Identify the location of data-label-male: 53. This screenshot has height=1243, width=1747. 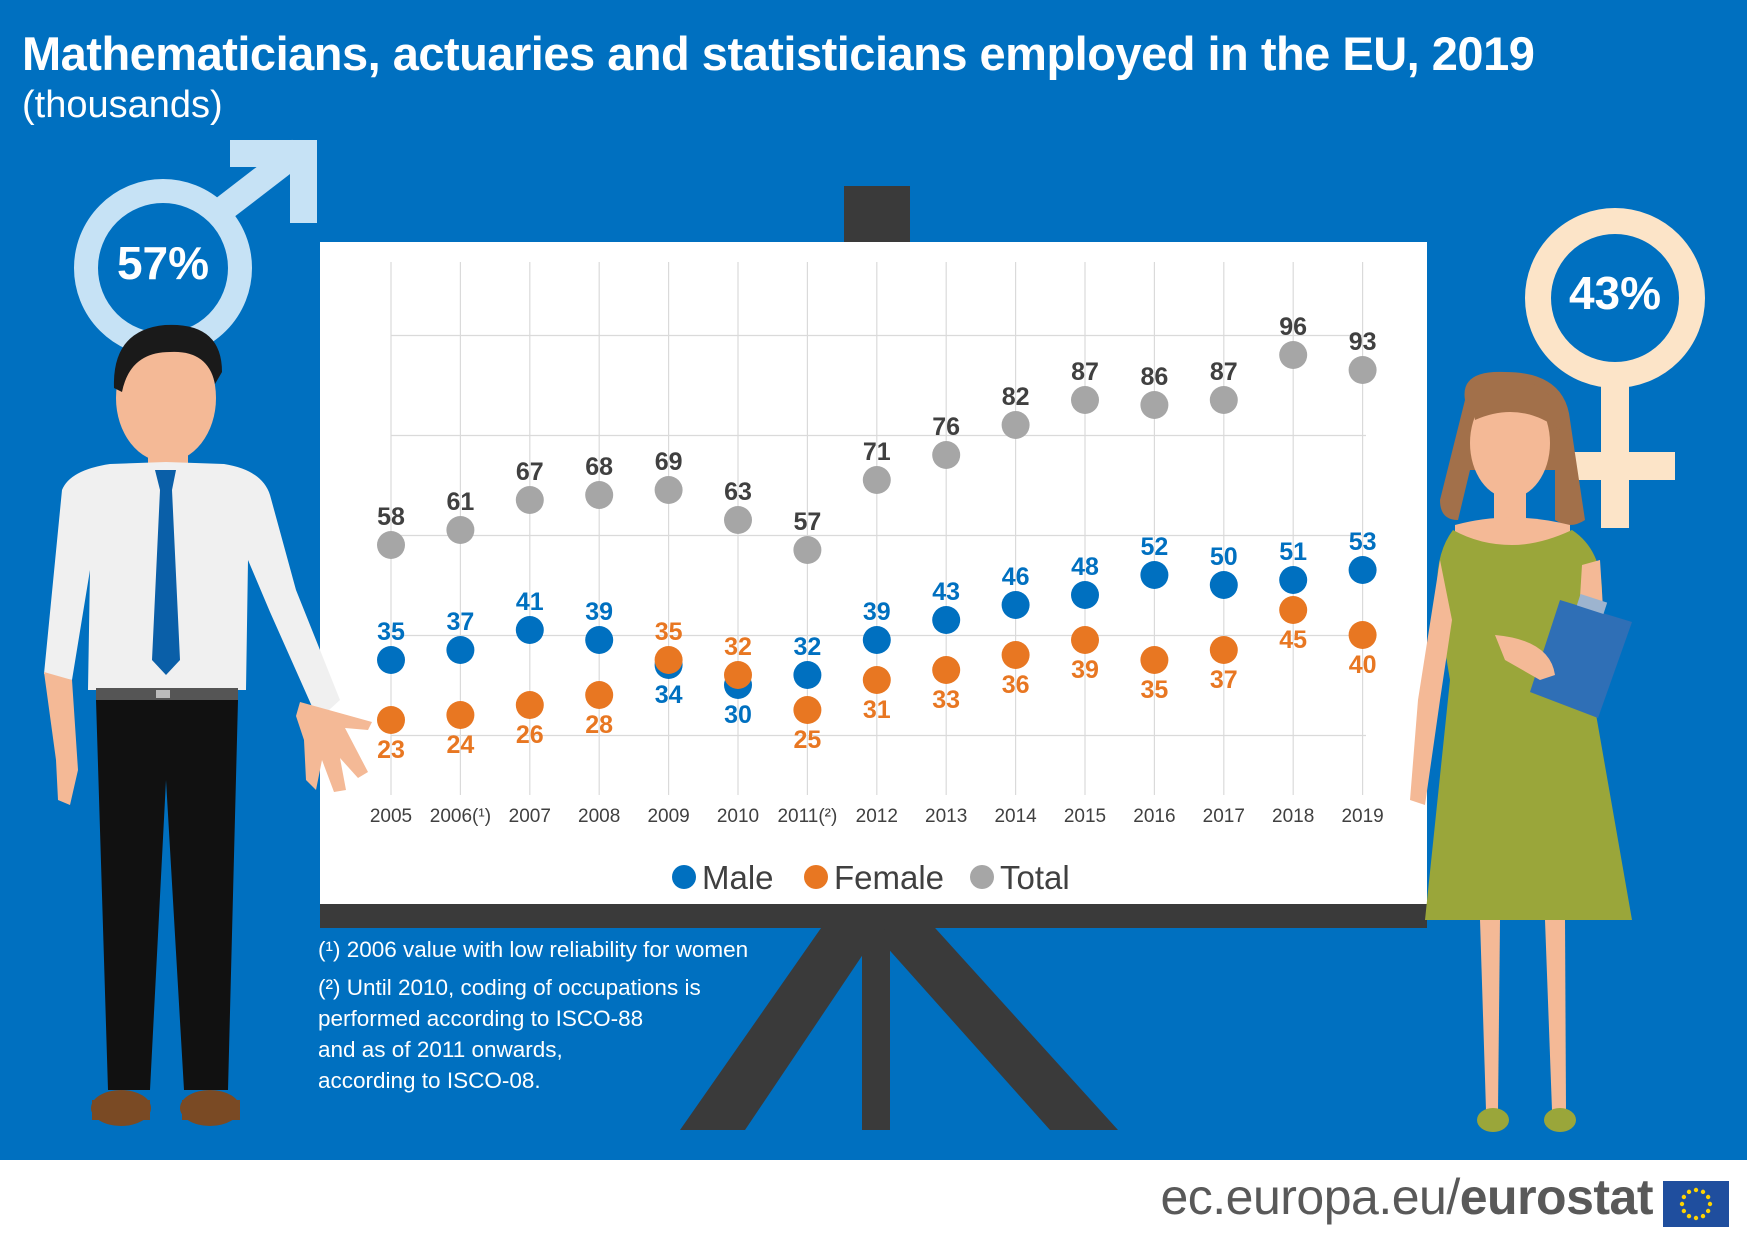
(1363, 542).